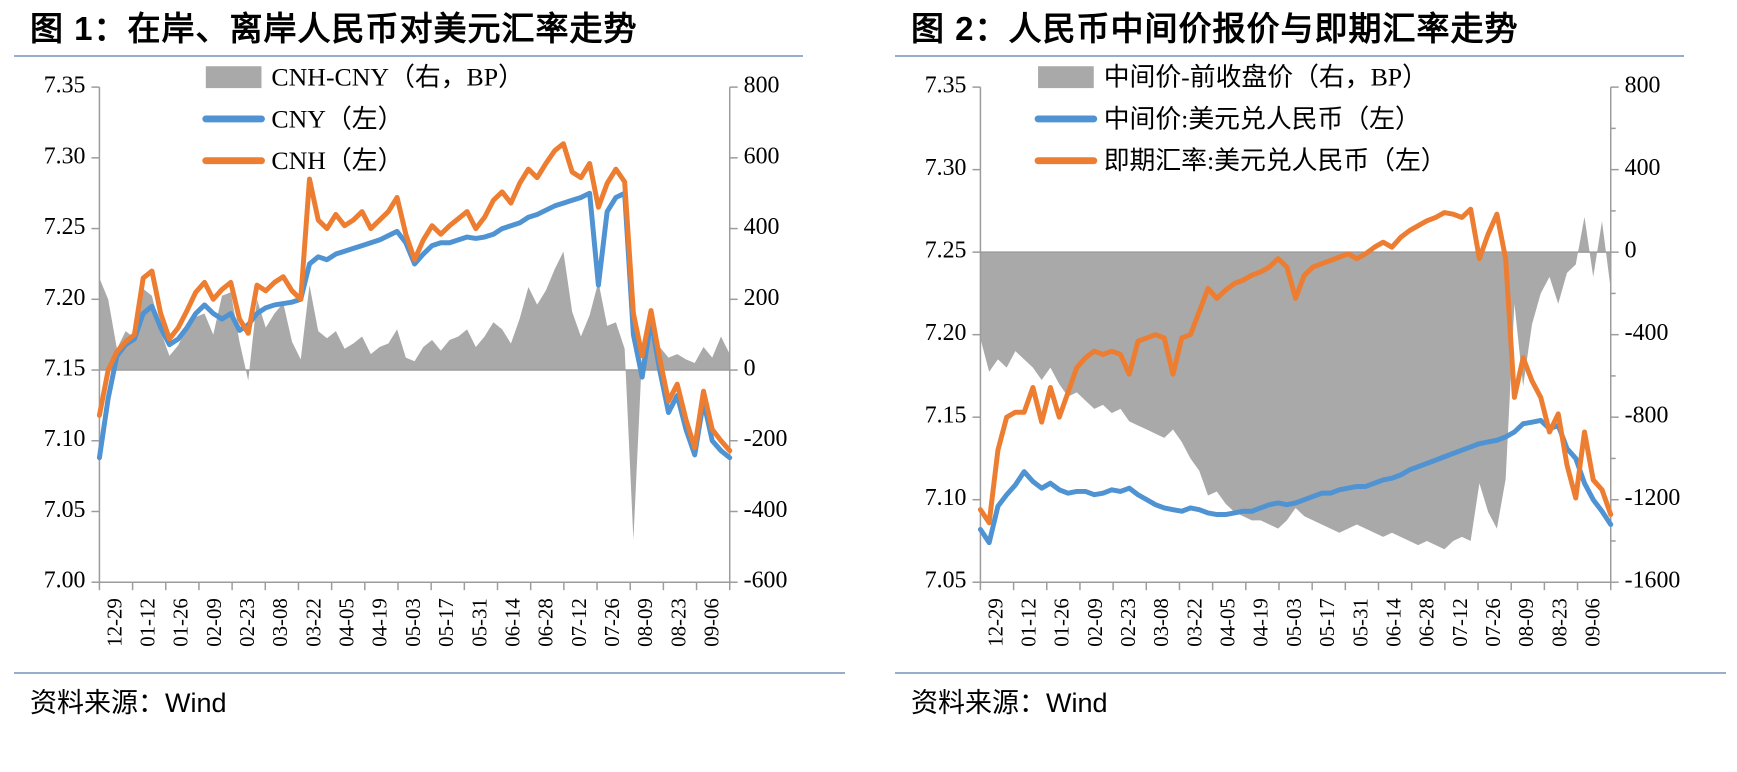 Image resolution: width=1737 pixels, height=772 pixels. What do you see at coordinates (97, 703) in the screenshot?
I see `chart1-source-prefix: 资料来源：` at bounding box center [97, 703].